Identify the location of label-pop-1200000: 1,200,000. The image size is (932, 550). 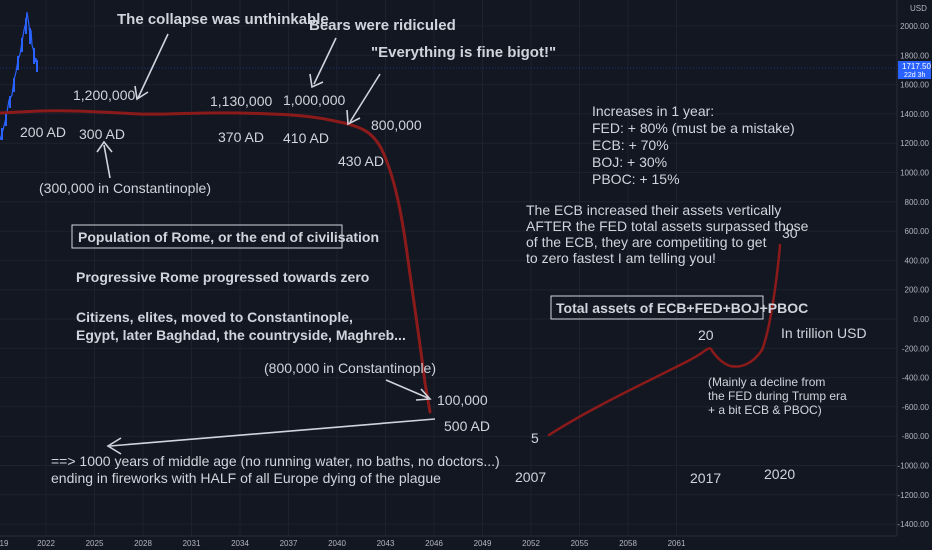
(104, 95).